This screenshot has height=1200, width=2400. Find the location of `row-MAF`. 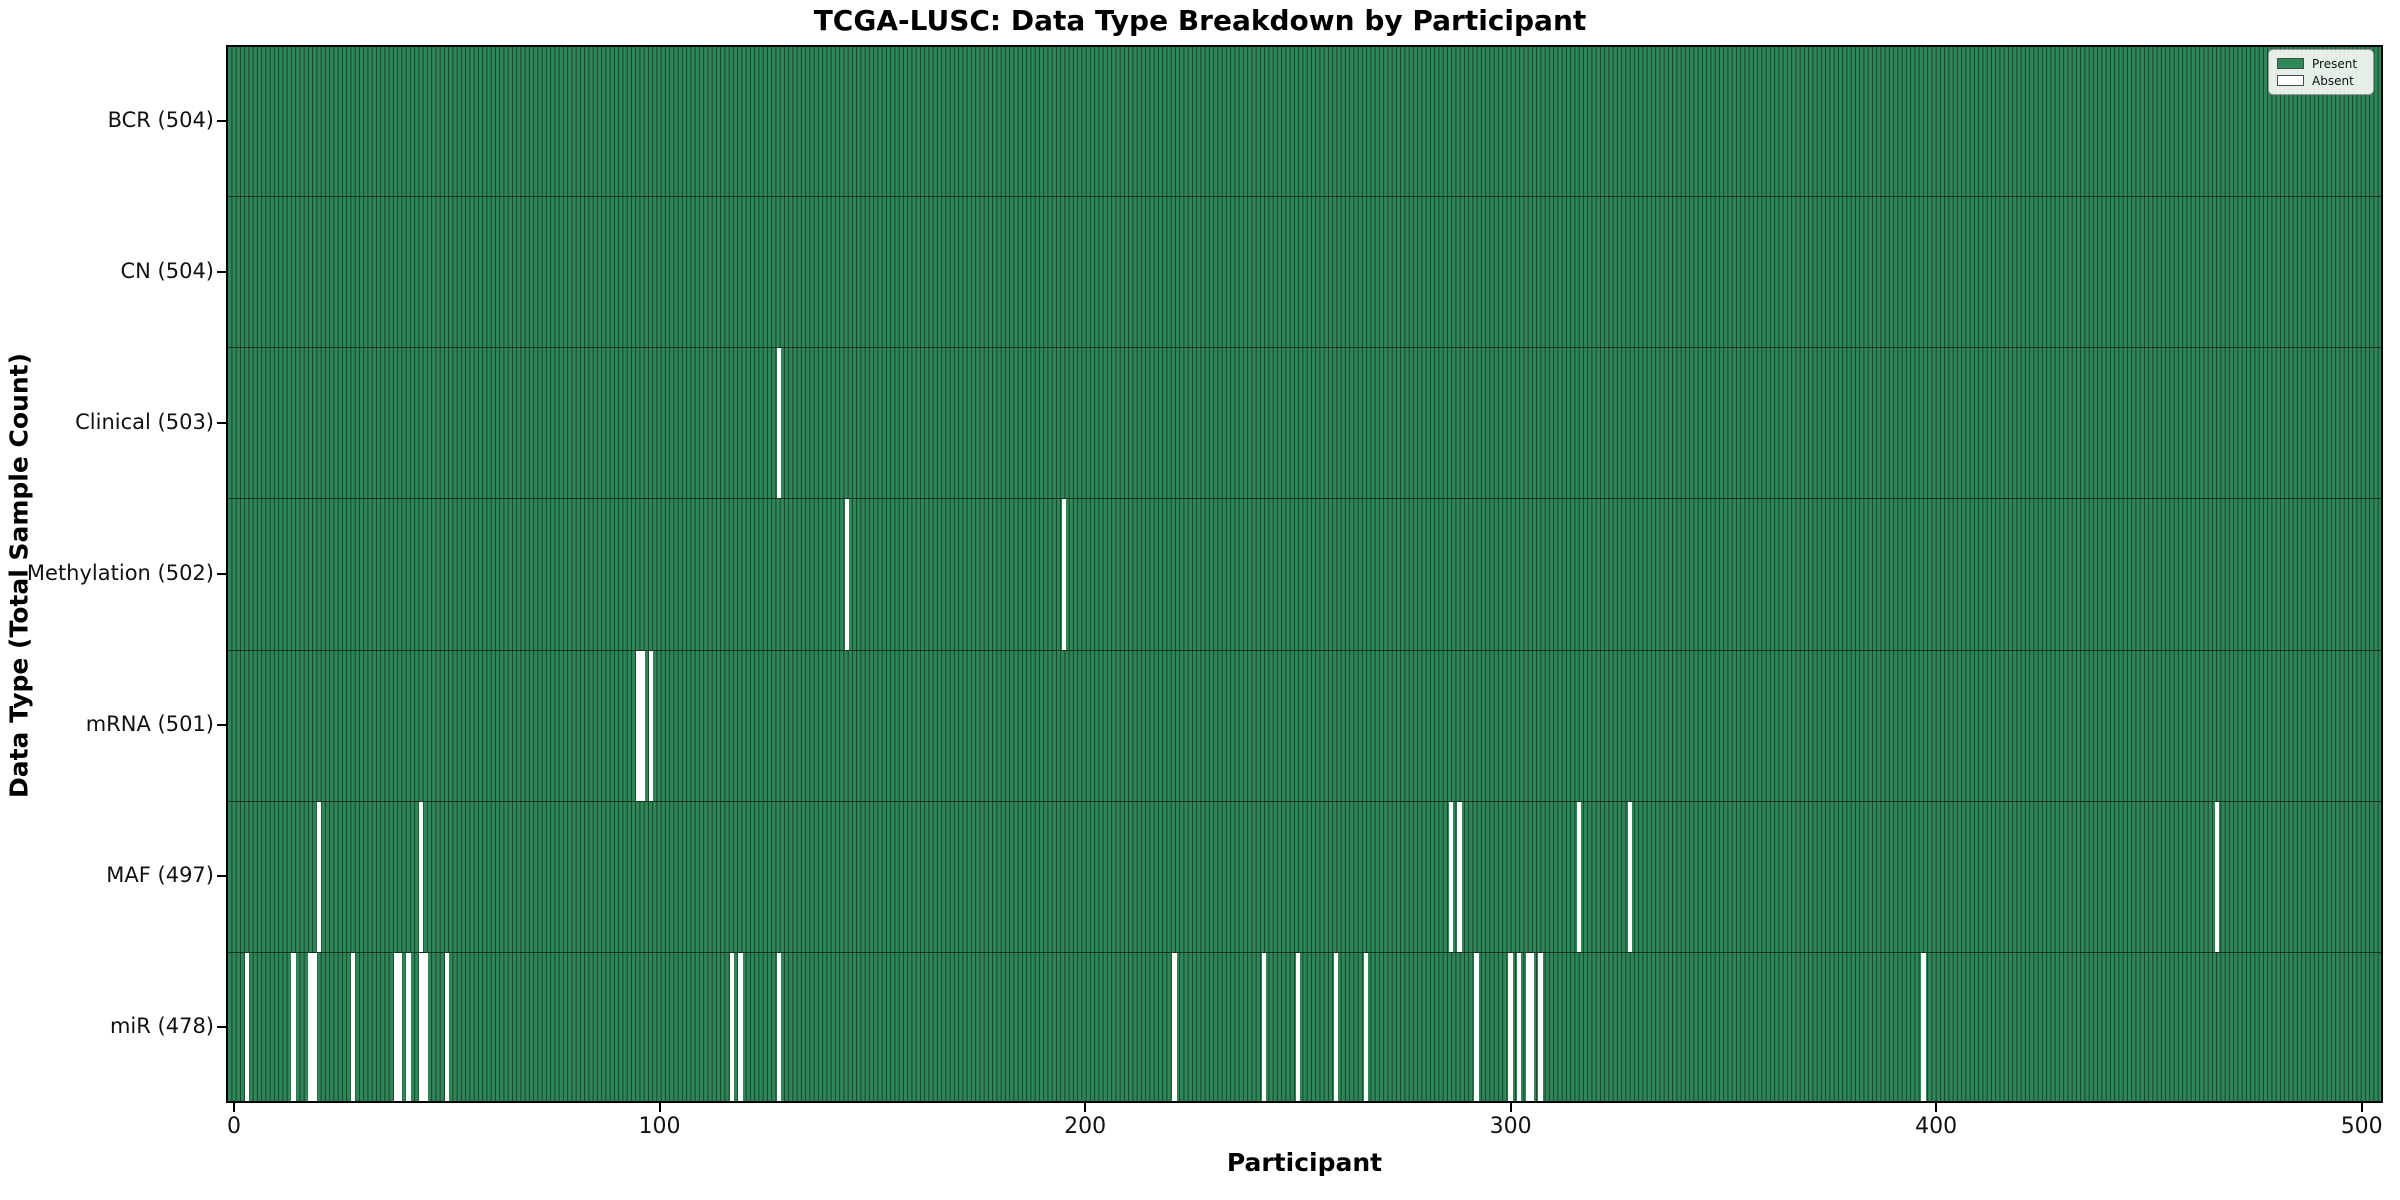

row-MAF is located at coordinates (1304, 876).